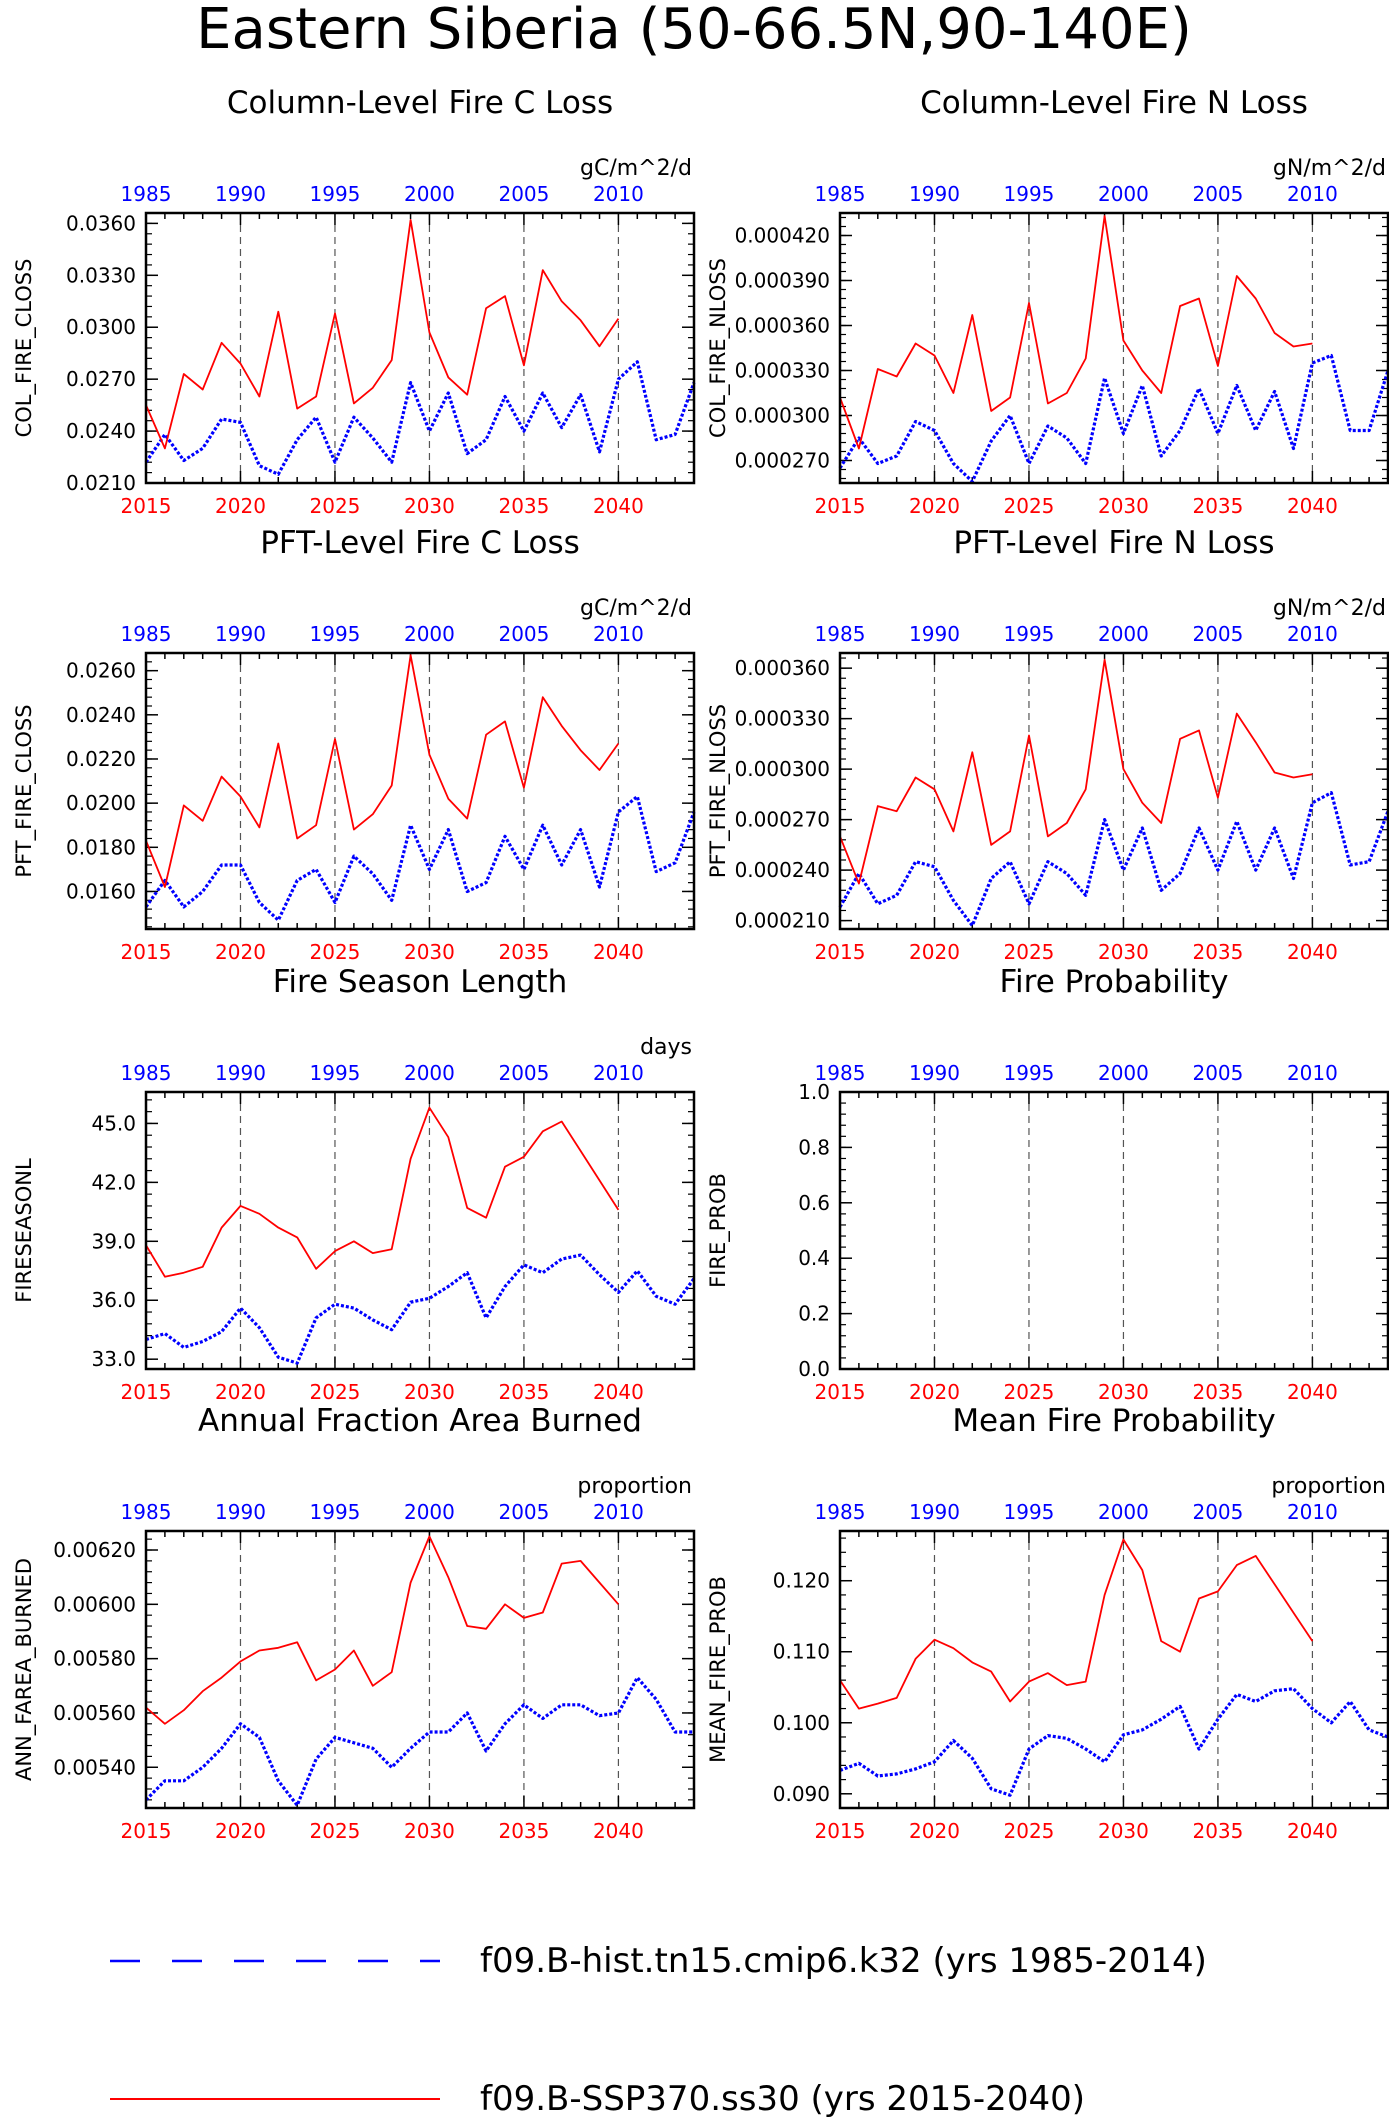 The height and width of the screenshot is (2119, 1389). Describe the element at coordinates (801, 1794) in the screenshot. I see `y-tick-label: 0.090` at that location.